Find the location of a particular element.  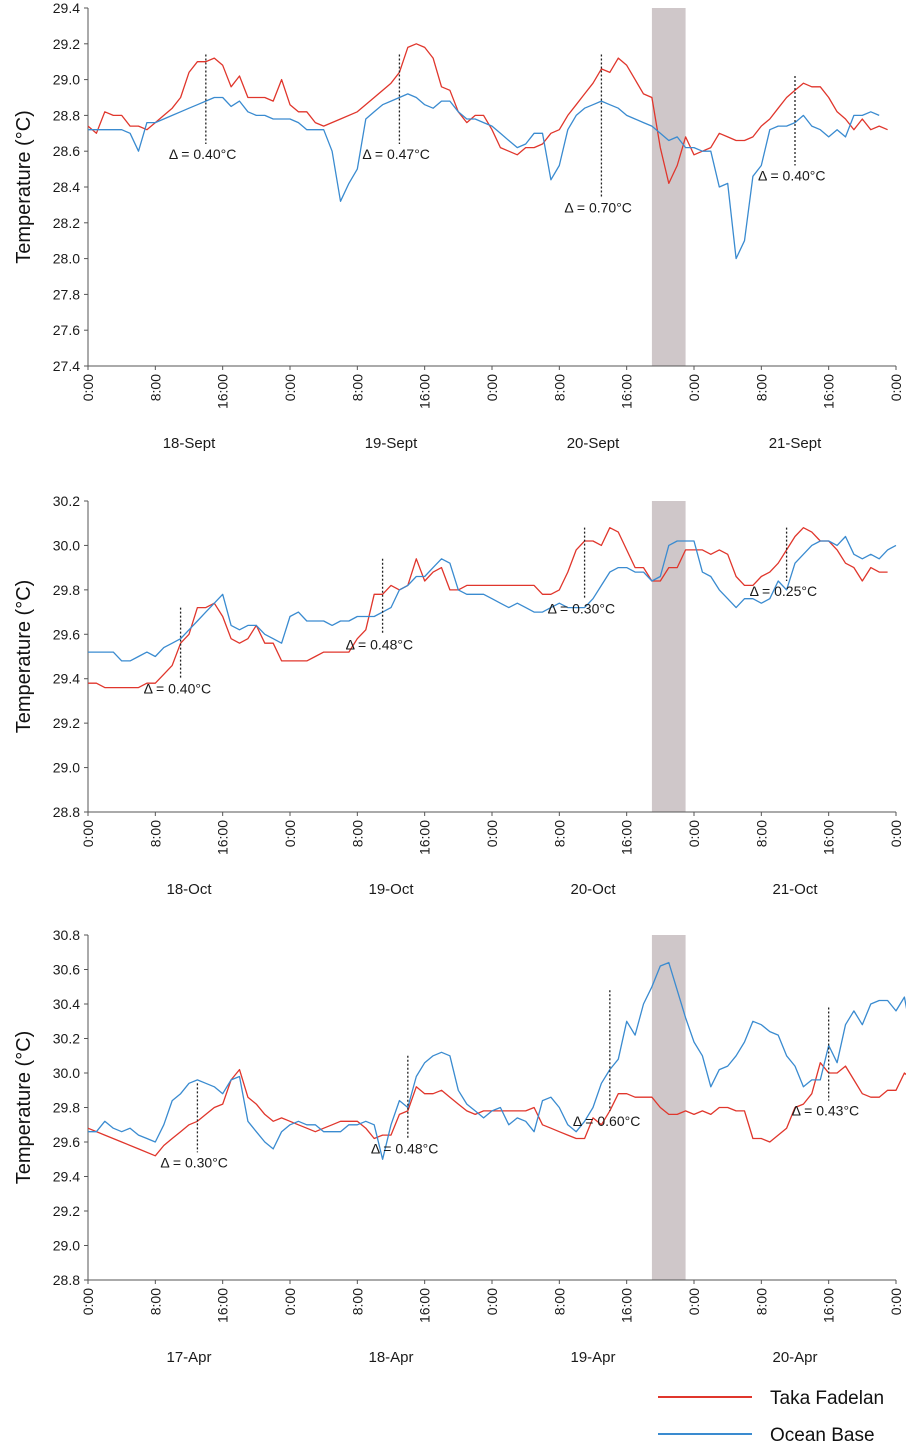

delta-annotation-label: Δ = 0.47°C is located at coordinates (396, 154).